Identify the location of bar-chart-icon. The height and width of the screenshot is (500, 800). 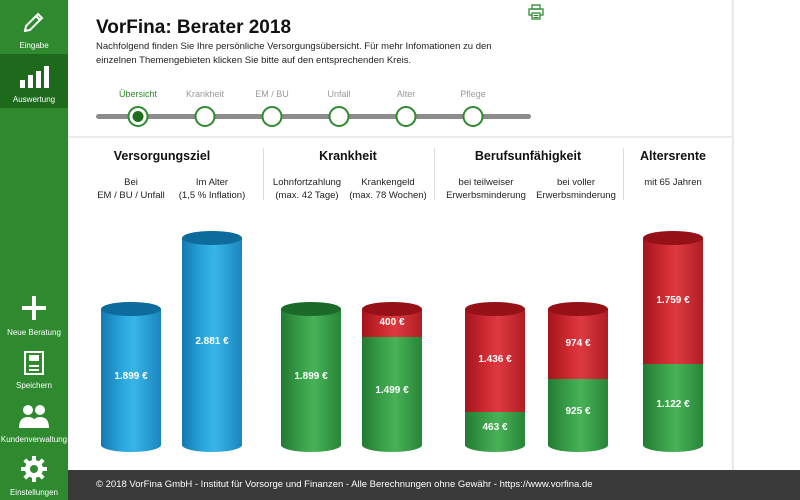
(34, 77).